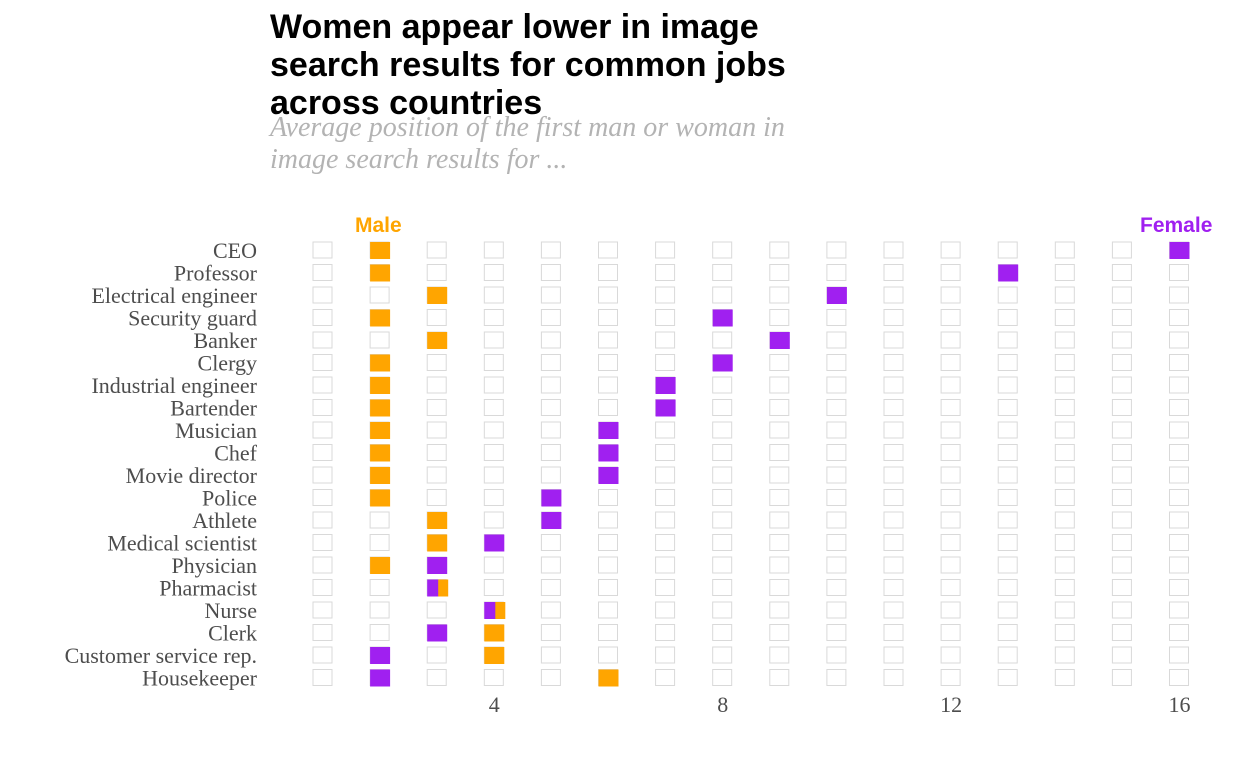  What do you see at coordinates (224, 520) in the screenshot?
I see `category-label: Athlete` at bounding box center [224, 520].